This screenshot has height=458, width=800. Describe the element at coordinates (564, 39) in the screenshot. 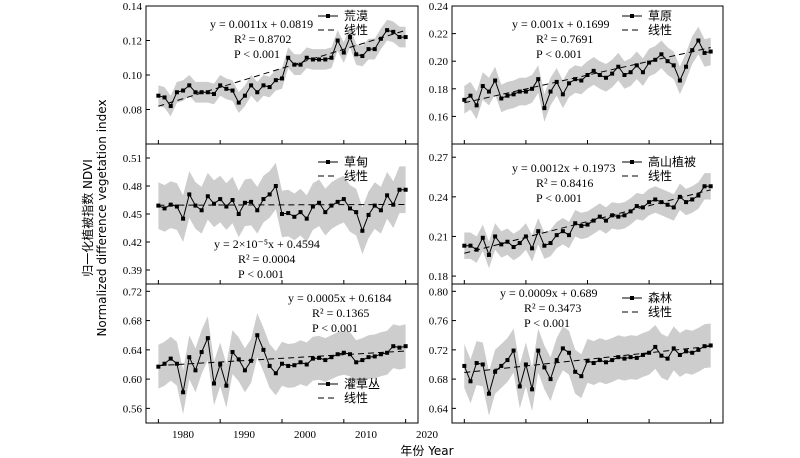

I see `regression-text: R² = 0.7691` at that location.